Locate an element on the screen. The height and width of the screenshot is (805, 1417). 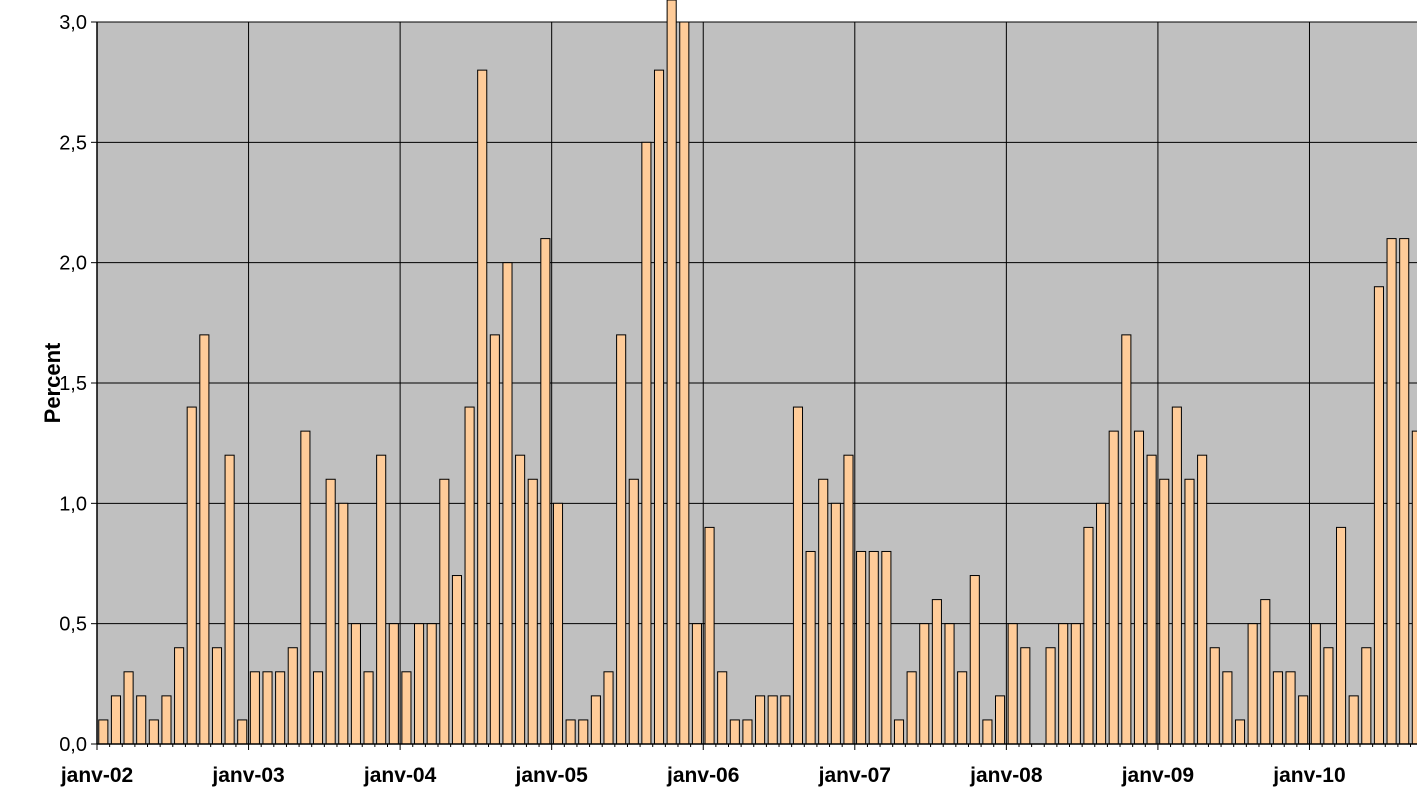
x-tick-label: janv-09 is located at coordinates (1157, 775).